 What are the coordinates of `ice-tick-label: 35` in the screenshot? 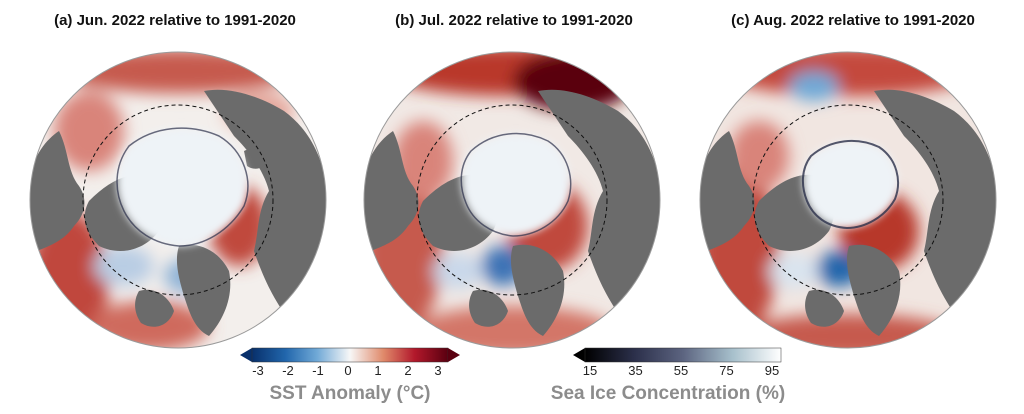 It's located at (635, 370).